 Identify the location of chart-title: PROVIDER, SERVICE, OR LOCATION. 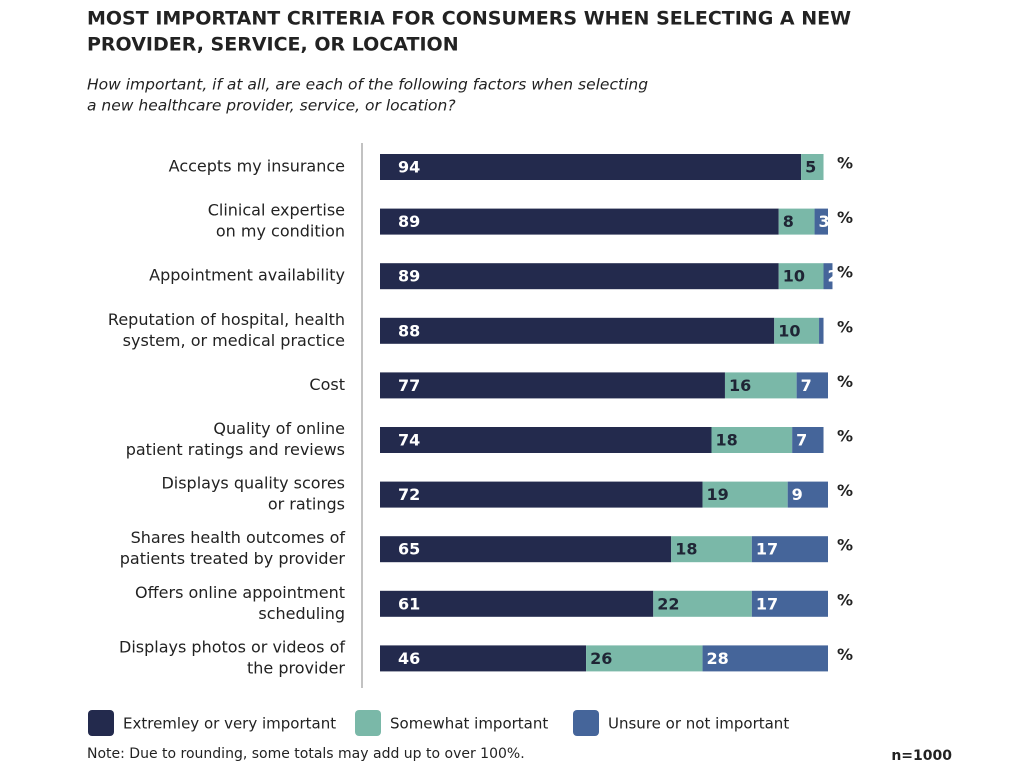
(273, 45).